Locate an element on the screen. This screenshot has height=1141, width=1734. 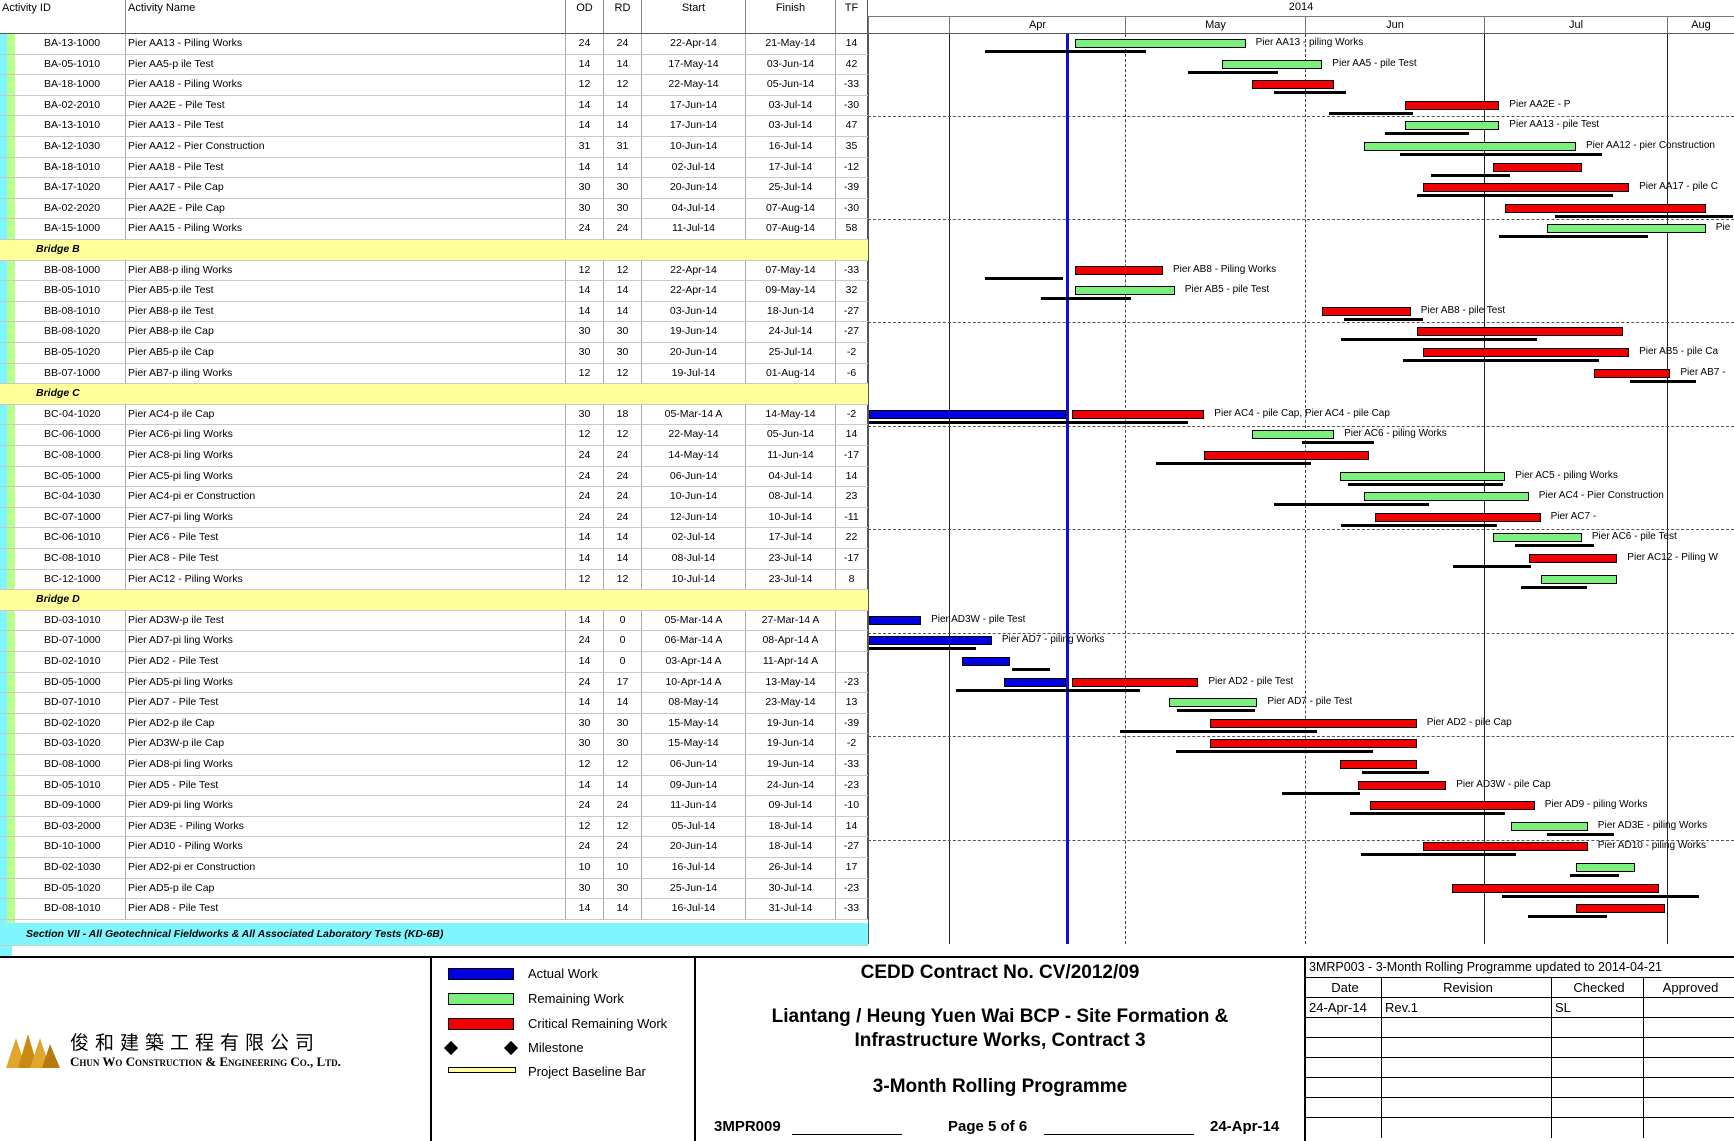
col-header-rd: RD is located at coordinates (623, 17).